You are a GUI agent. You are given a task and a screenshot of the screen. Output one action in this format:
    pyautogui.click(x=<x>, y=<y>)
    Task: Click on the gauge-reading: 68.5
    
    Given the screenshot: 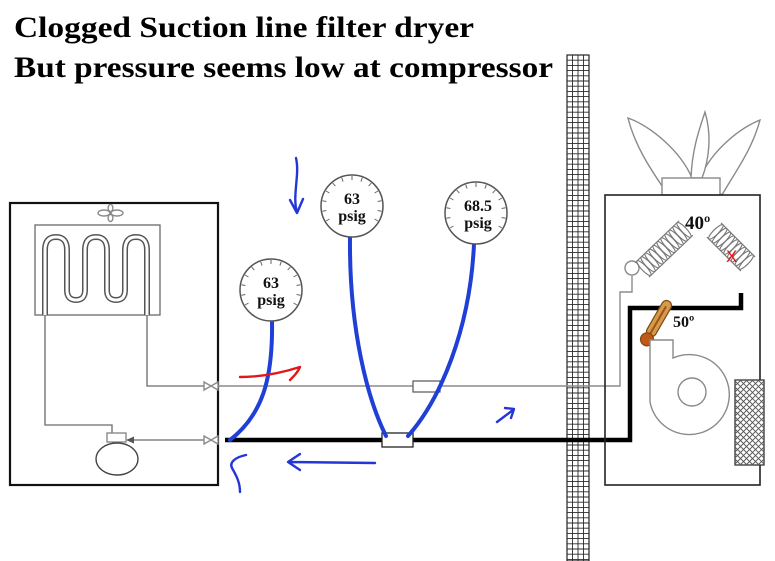 What is the action you would take?
    pyautogui.click(x=478, y=206)
    